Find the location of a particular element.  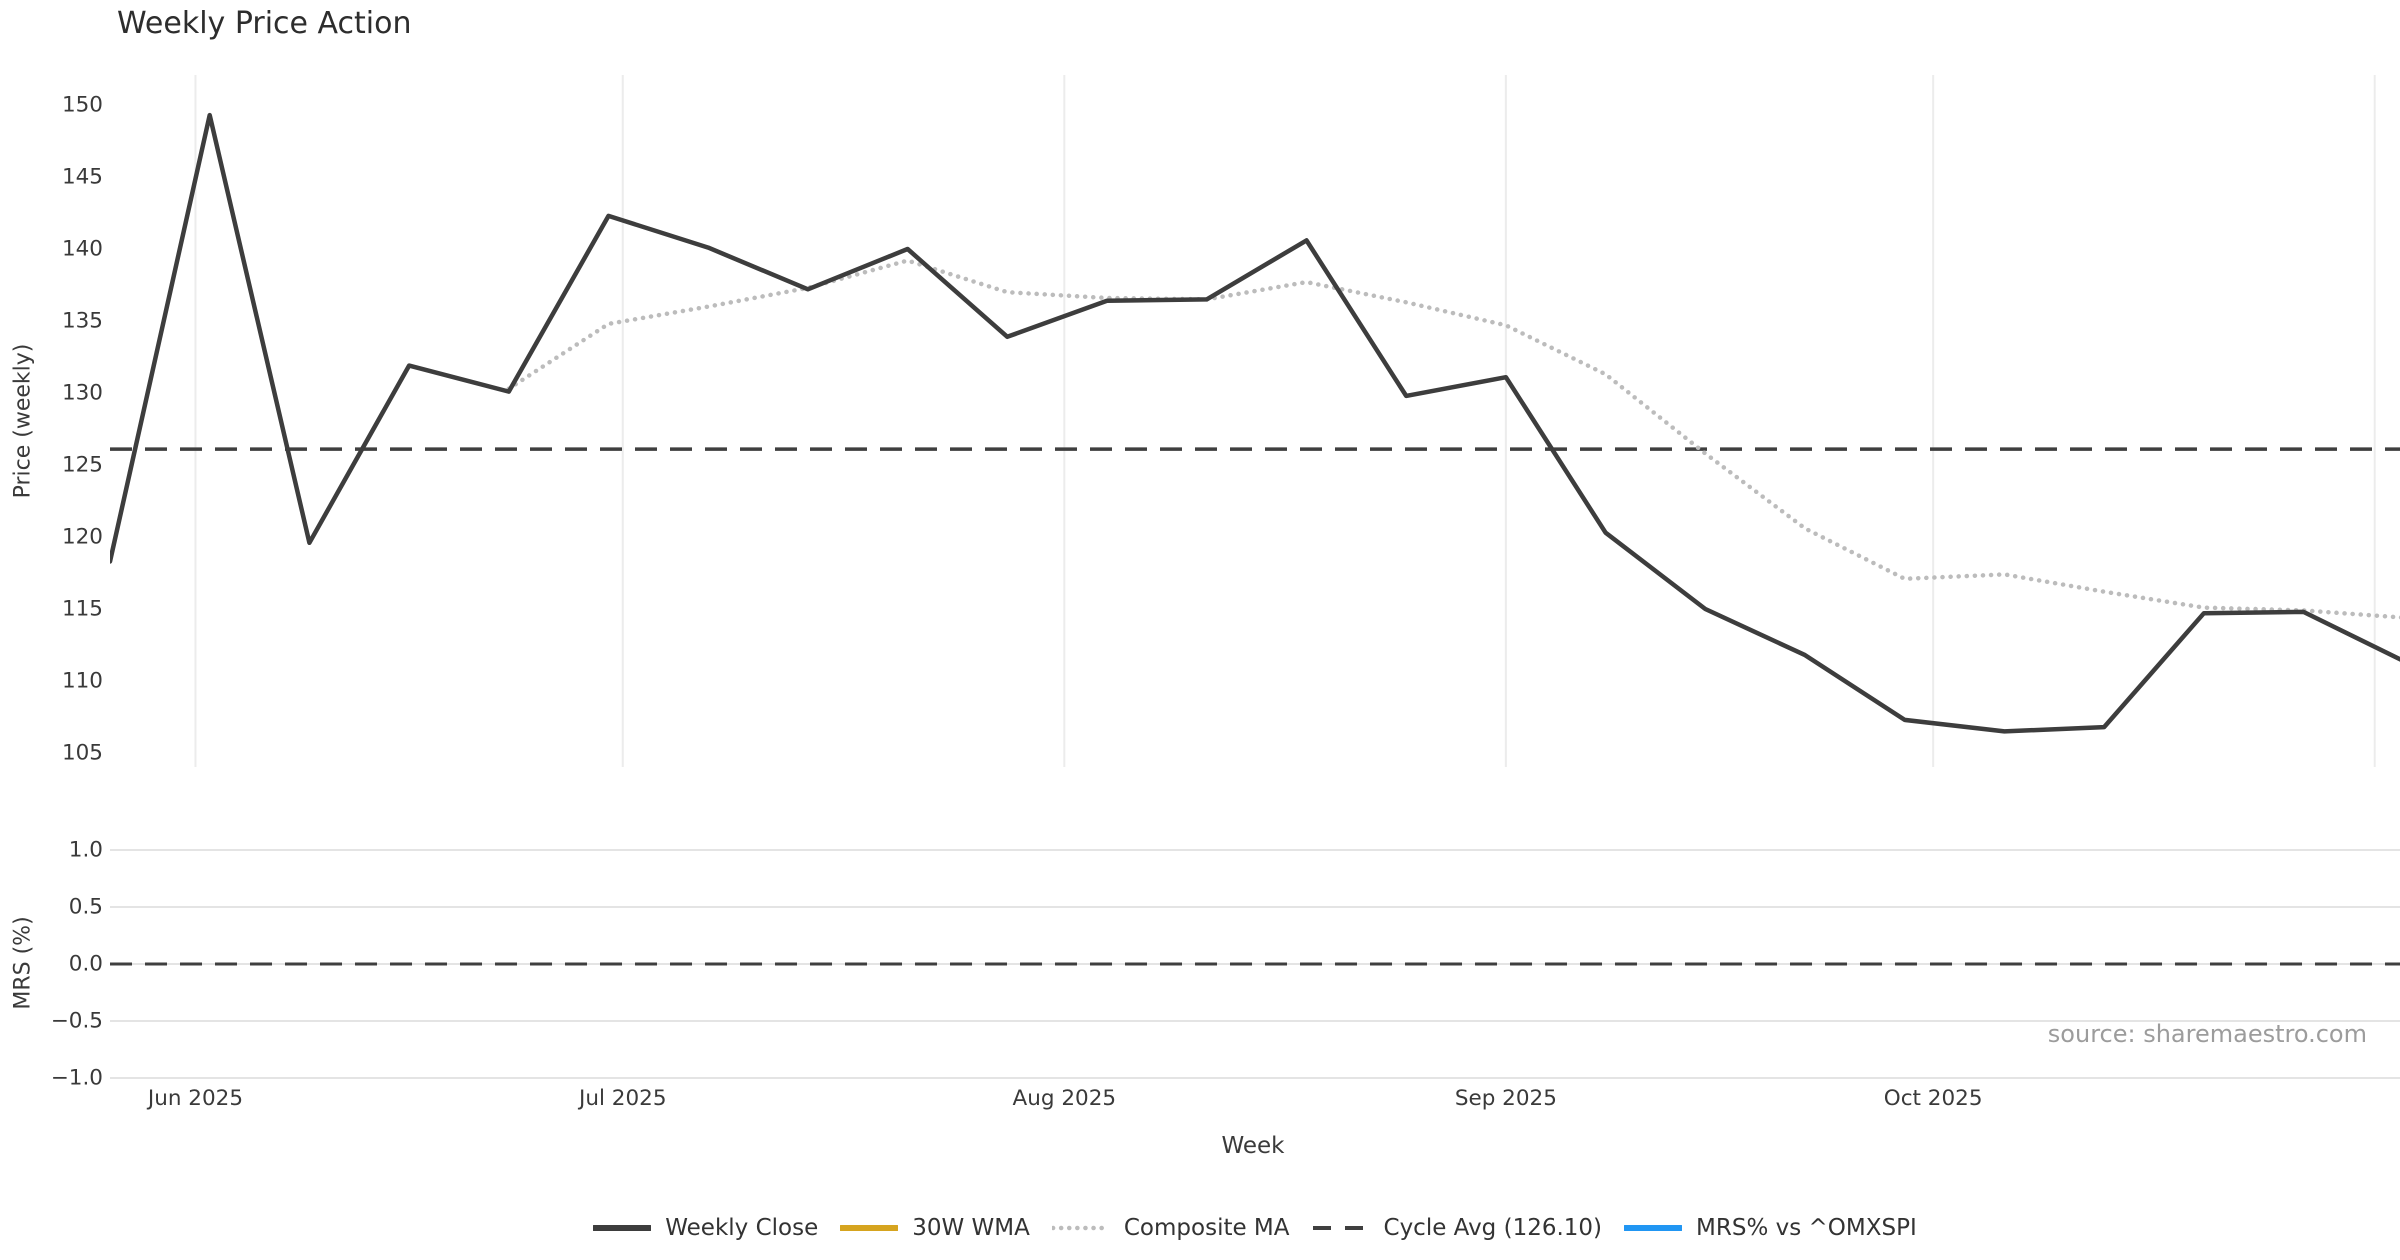

legend-item: Composite MA is located at coordinates (1170, 1228).